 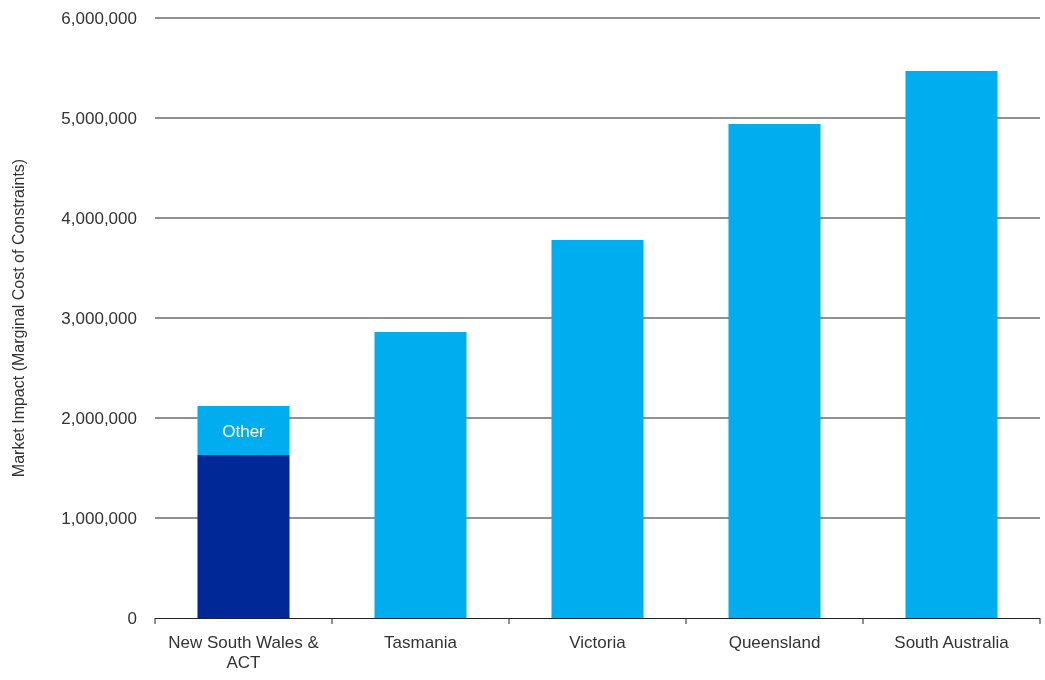 I want to click on x-tick-label: New South Wales & ACT, so click(x=244, y=652).